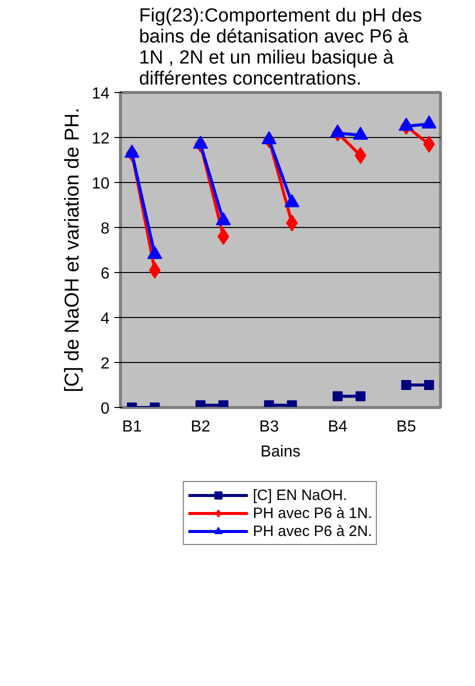 The image size is (475, 686). Describe the element at coordinates (105, 274) in the screenshot. I see `y-tick-label: 6` at that location.